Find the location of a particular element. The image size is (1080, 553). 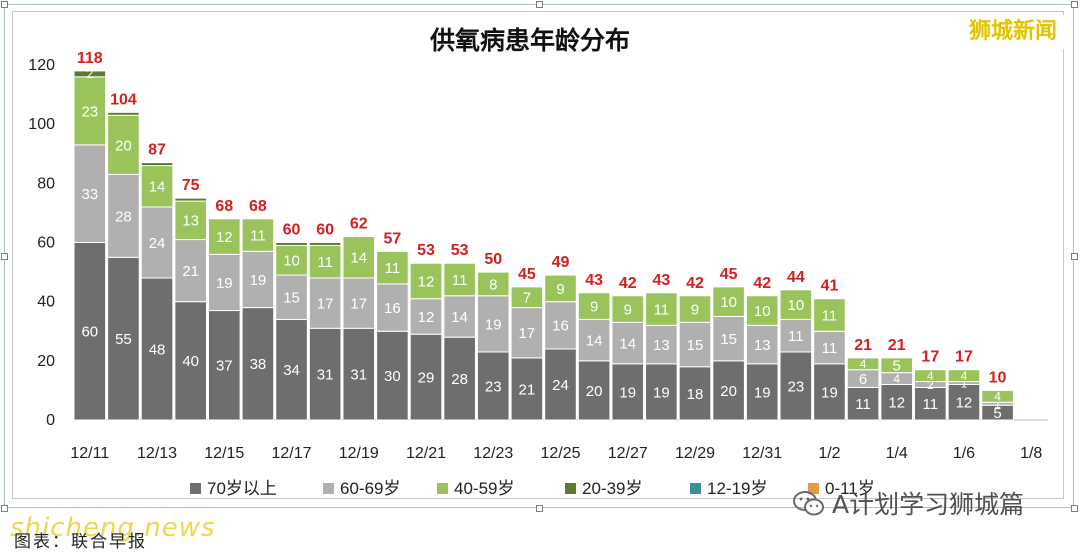

bar-total-label: 75 is located at coordinates (191, 185).